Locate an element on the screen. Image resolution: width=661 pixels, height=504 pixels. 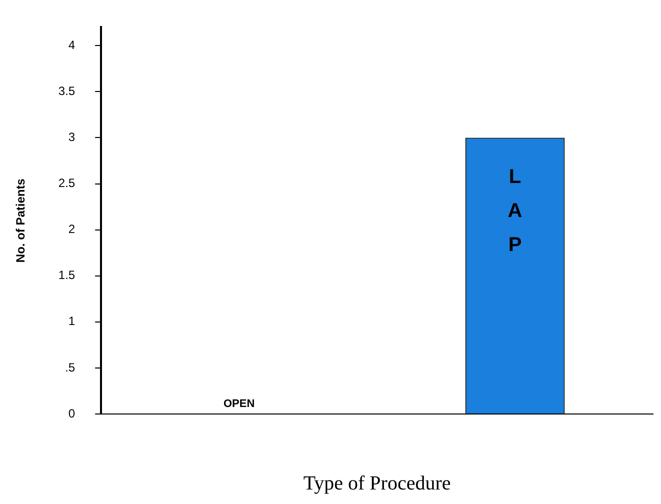
x-tick-label: OPEN is located at coordinates (239, 404).